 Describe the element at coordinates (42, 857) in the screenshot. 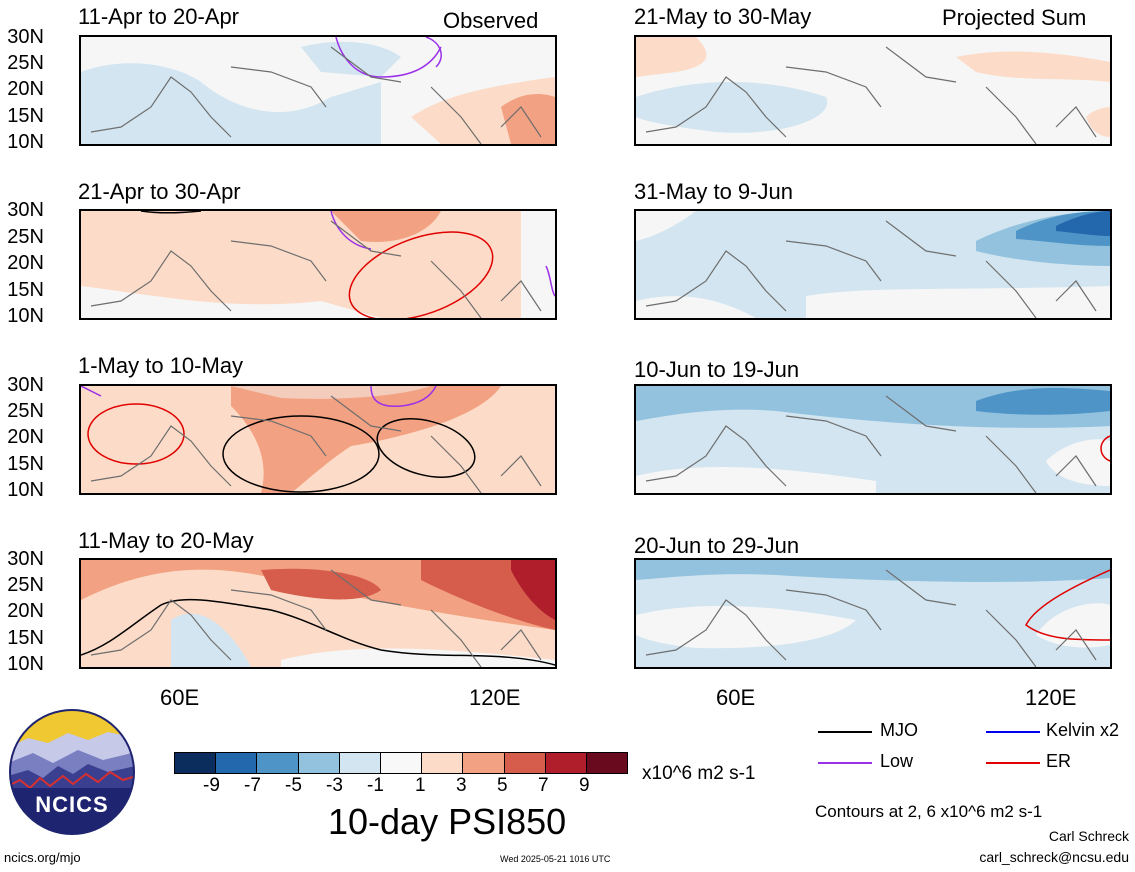

I see `source-url: ncics.org/mjo` at that location.